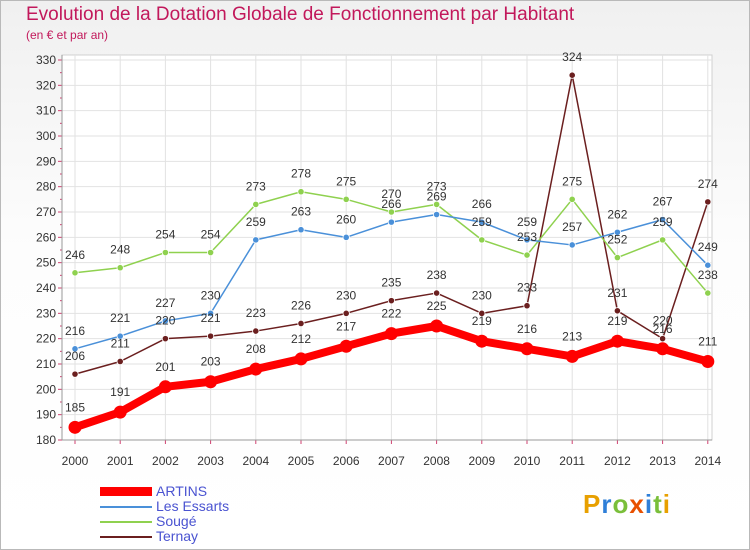  Describe the element at coordinates (663, 321) in the screenshot. I see `data-label-ternay: 220` at that location.